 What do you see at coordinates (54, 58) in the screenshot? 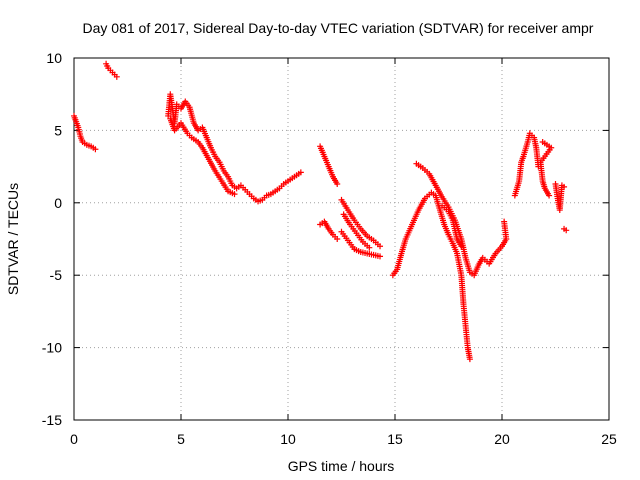
I see `y-tick-label: 10` at bounding box center [54, 58].